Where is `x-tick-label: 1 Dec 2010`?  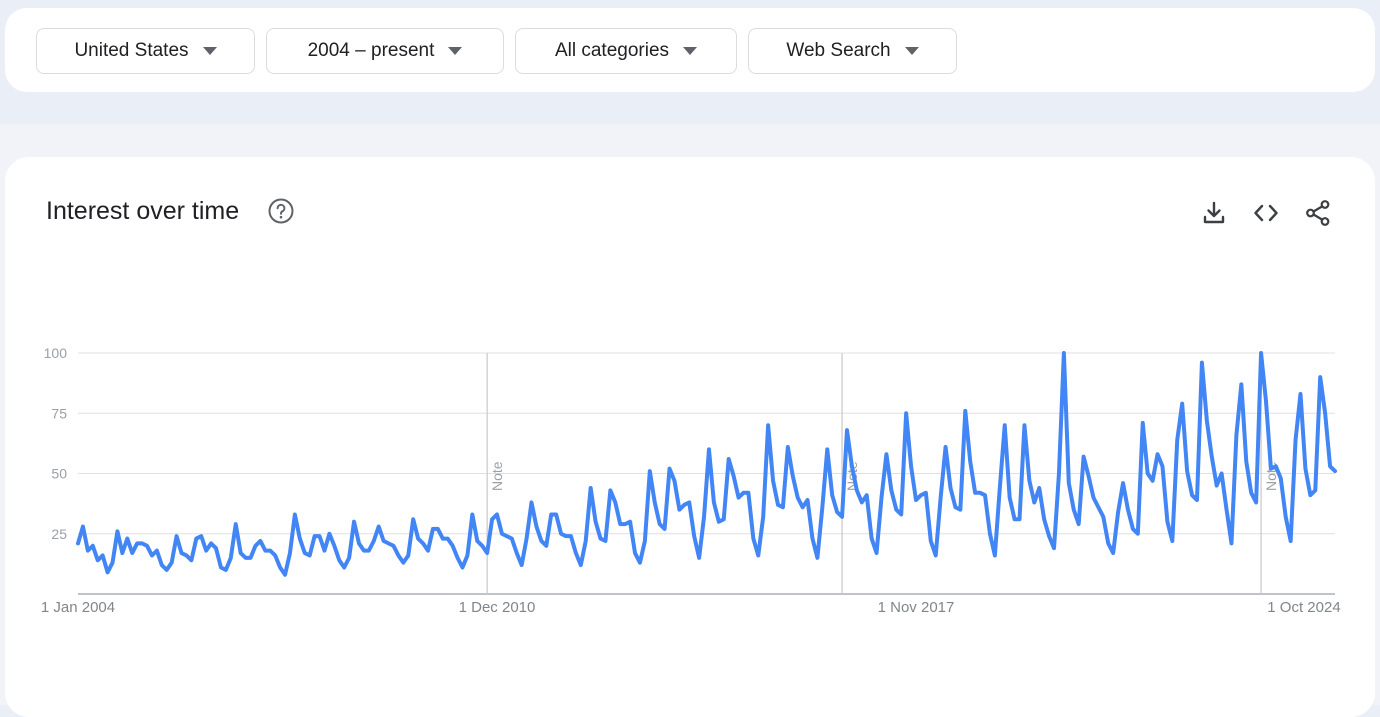 x-tick-label: 1 Dec 2010 is located at coordinates (497, 607).